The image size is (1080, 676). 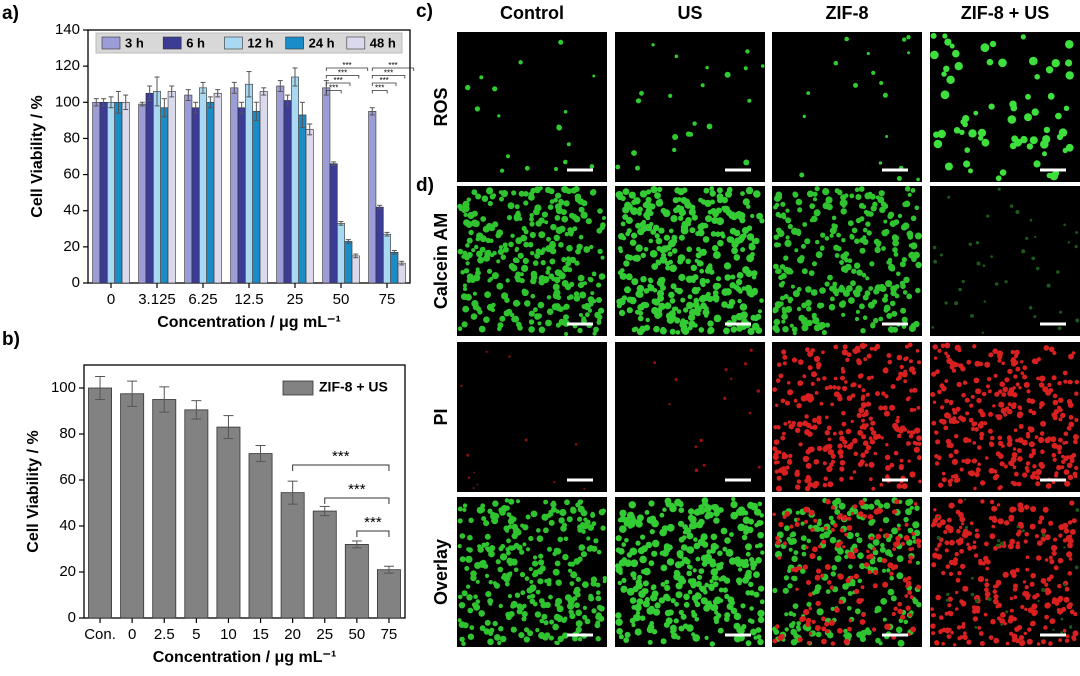 What do you see at coordinates (295, 299) in the screenshot?
I see `x-tick-label: 25` at bounding box center [295, 299].